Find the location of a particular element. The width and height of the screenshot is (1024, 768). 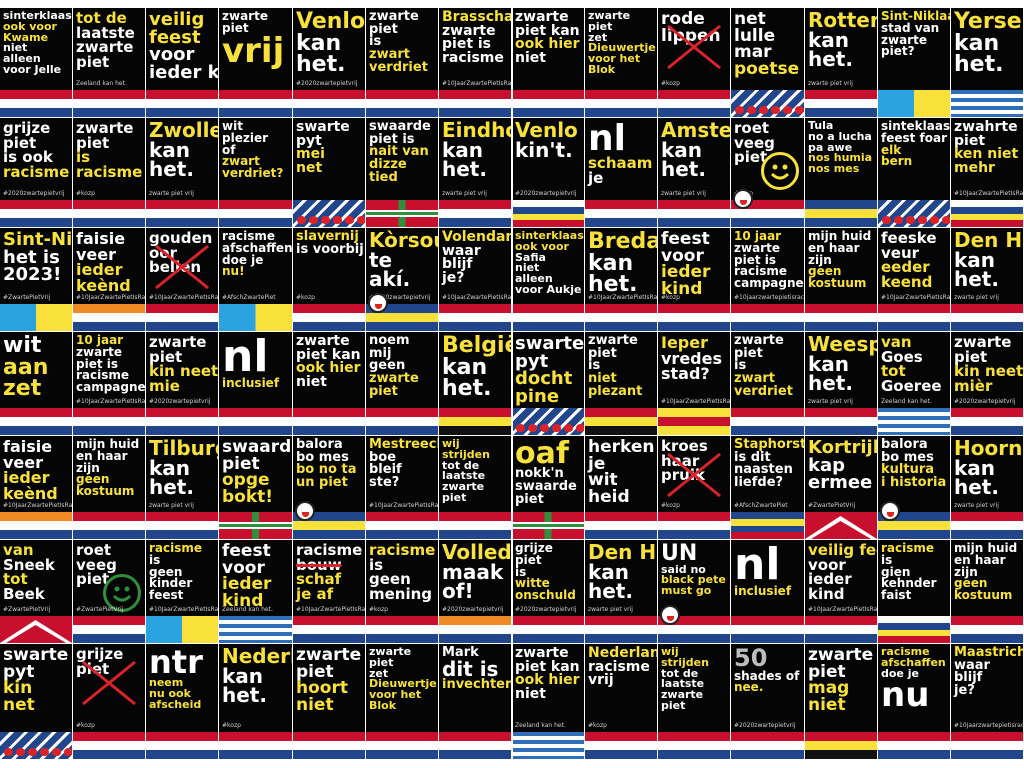

sticker-line: ook voor is located at coordinates (542, 246).